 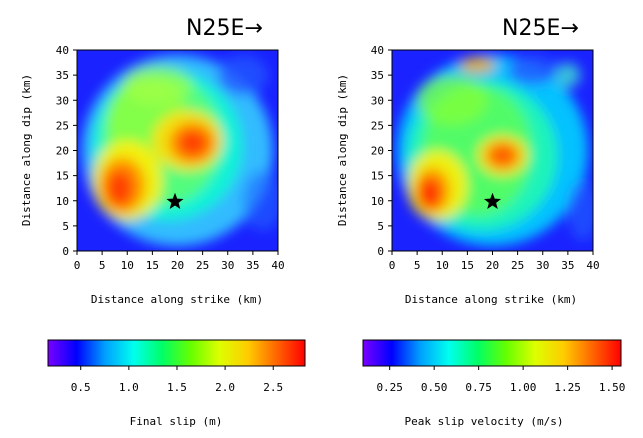 What do you see at coordinates (177, 387) in the screenshot?
I see `colorbar-tick-label: 1.5` at bounding box center [177, 387].